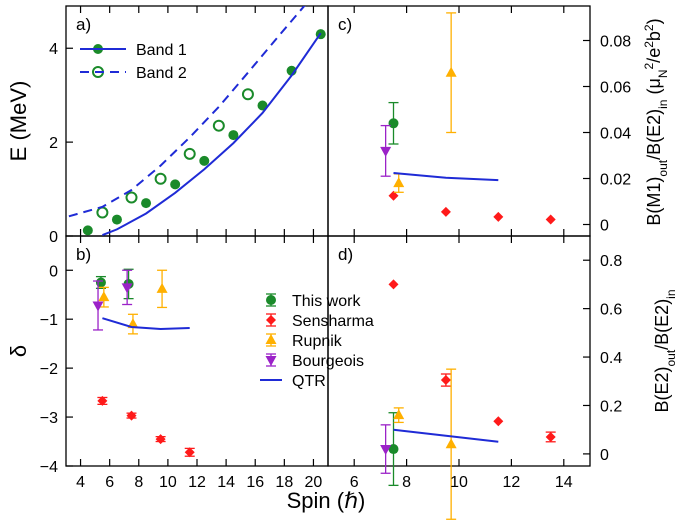 The height and width of the screenshot is (528, 694). I want to click on panel-c-label: c), so click(345, 24).